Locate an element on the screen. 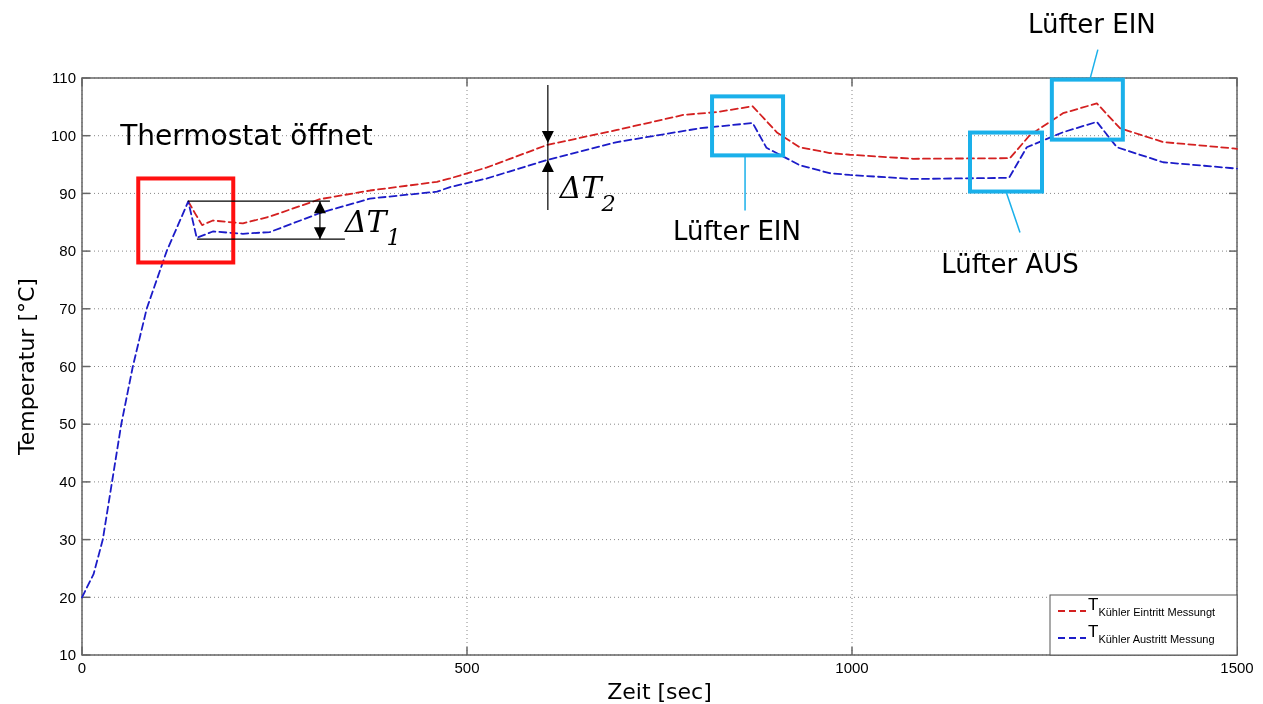 The image size is (1263, 704). x-tick-label: 500 is located at coordinates (467, 667).